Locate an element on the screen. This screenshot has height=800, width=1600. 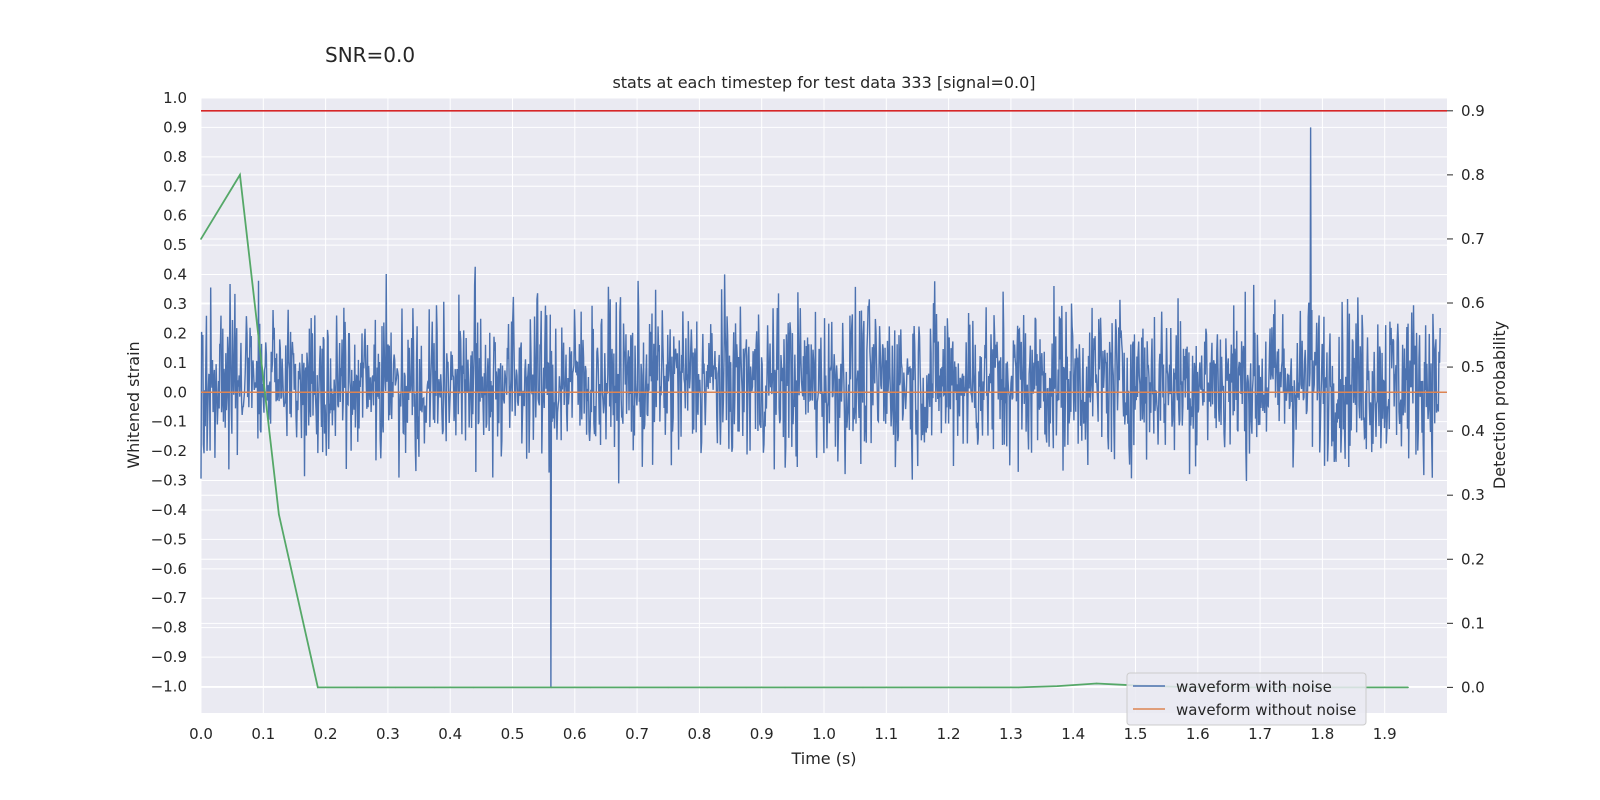
x-tick-label: 0.8 is located at coordinates (699, 734).